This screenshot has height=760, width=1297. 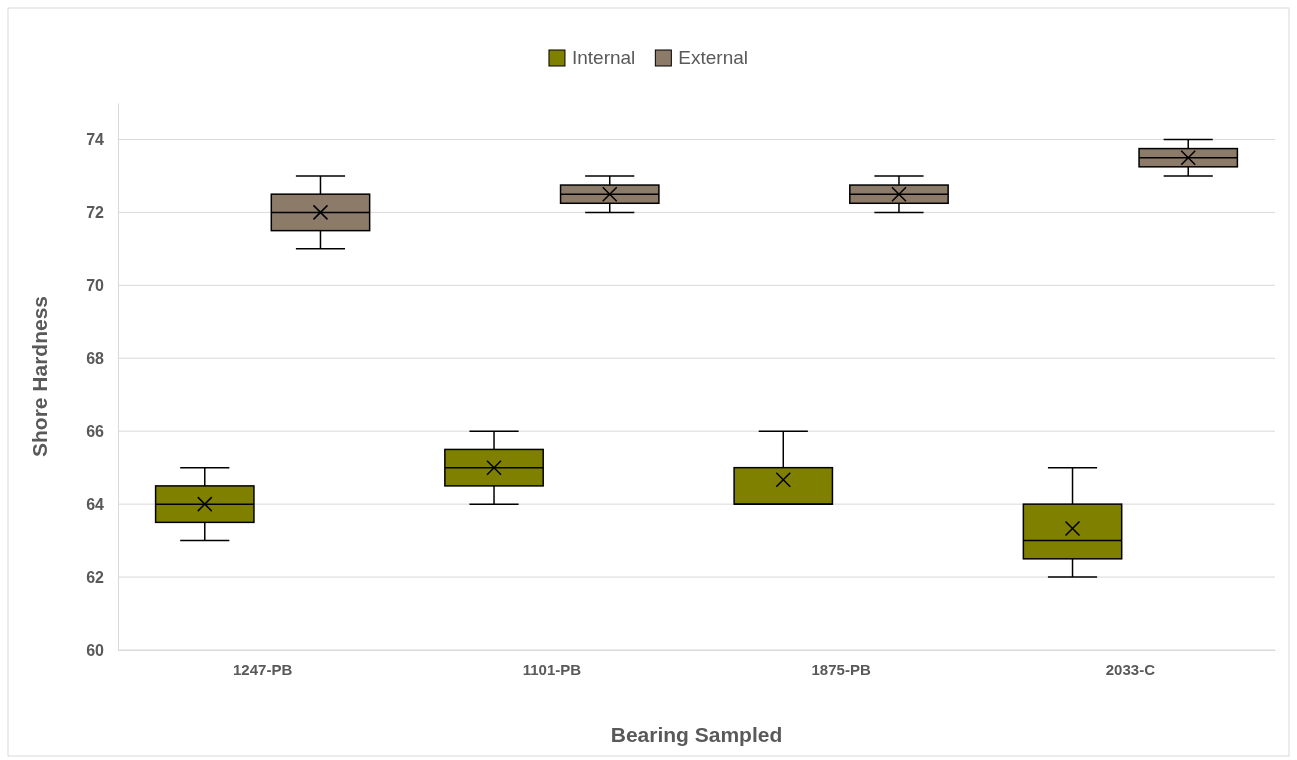 I want to click on legend-label: External, so click(x=713, y=57).